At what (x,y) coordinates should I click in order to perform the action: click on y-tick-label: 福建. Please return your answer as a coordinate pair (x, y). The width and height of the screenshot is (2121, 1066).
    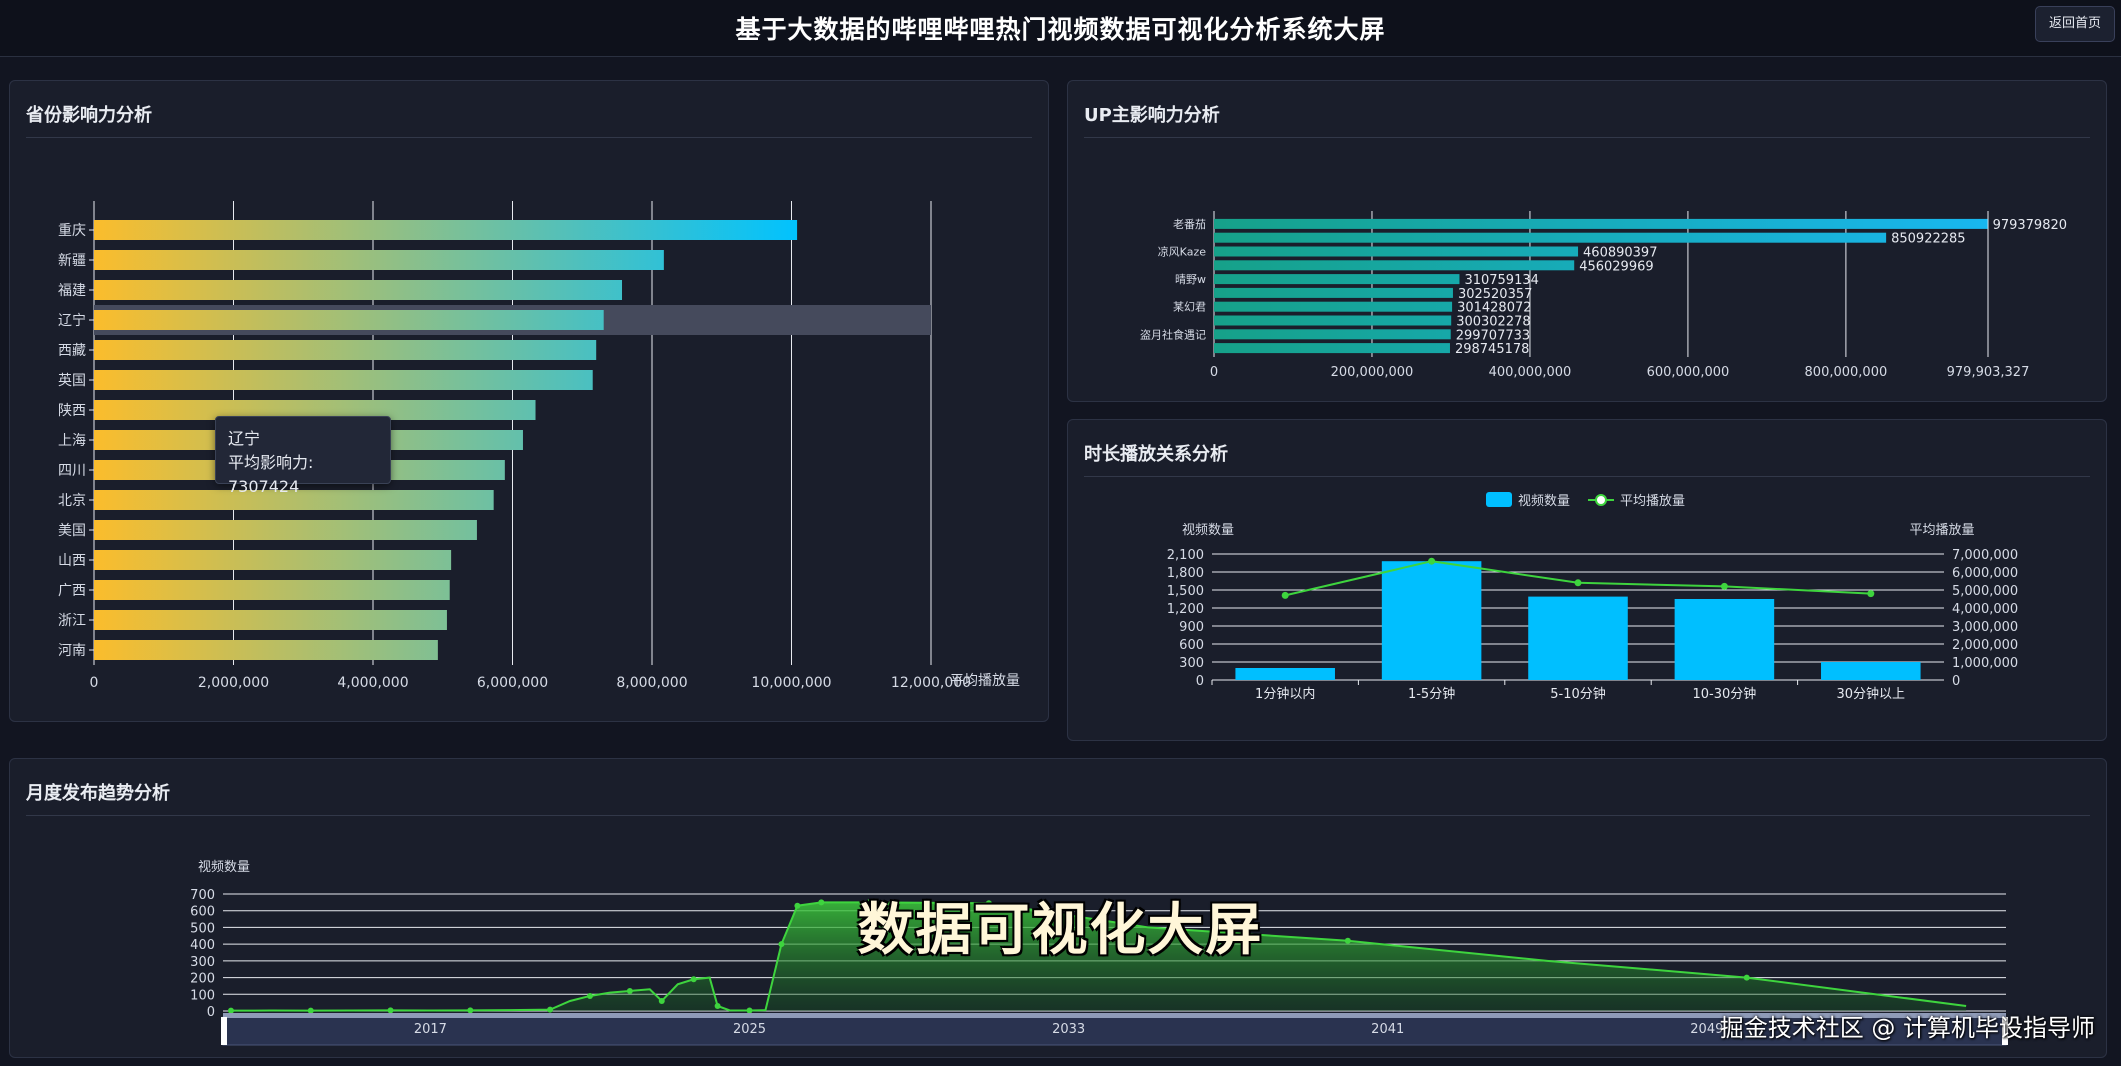
    Looking at the image, I should click on (72, 291).